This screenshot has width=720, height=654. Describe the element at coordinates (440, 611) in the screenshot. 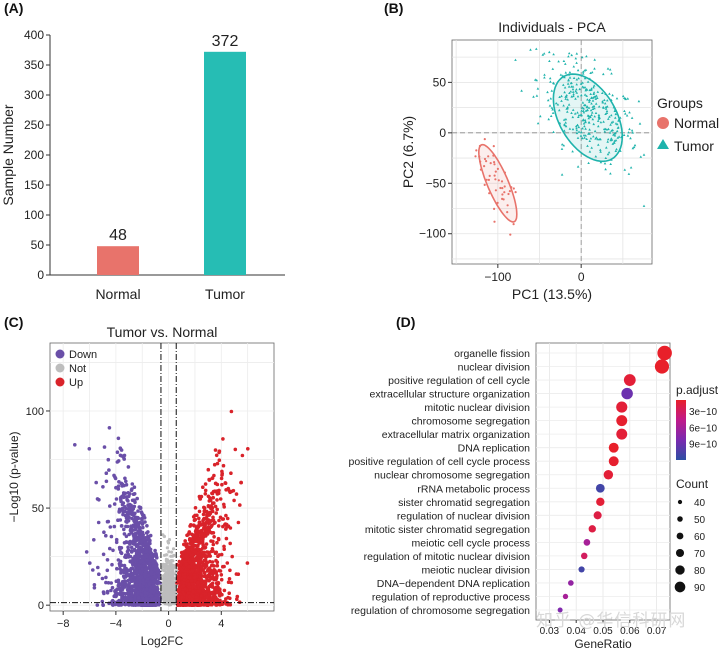

I see `term-label: regulation of chromosome segregation` at that location.